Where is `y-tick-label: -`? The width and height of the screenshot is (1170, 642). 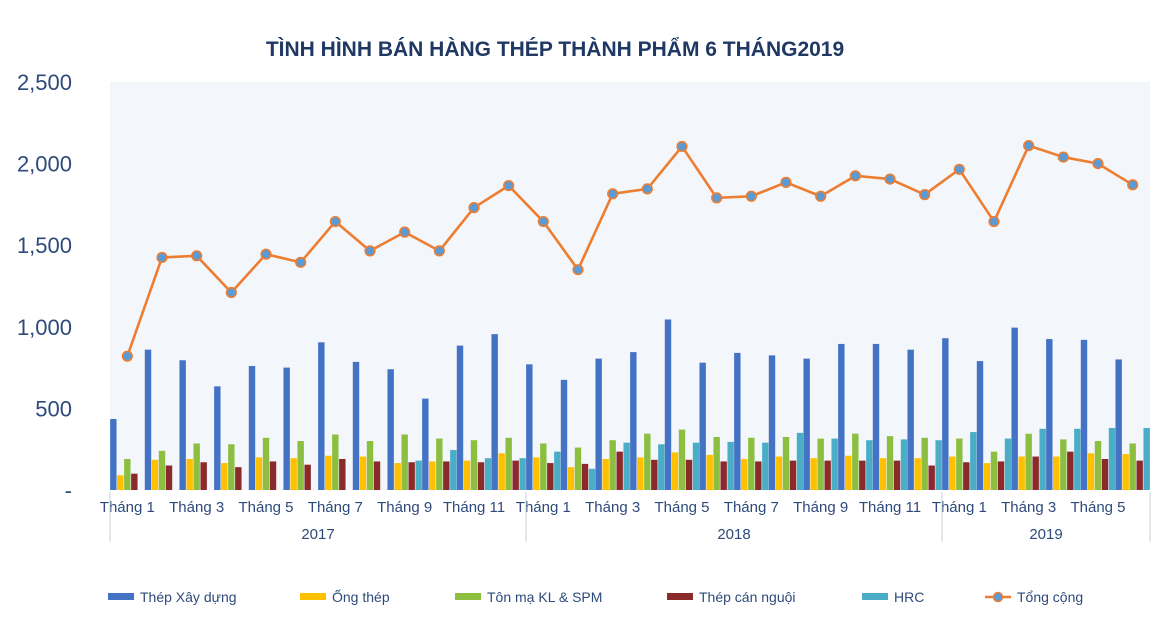
y-tick-label: - is located at coordinates (68, 490).